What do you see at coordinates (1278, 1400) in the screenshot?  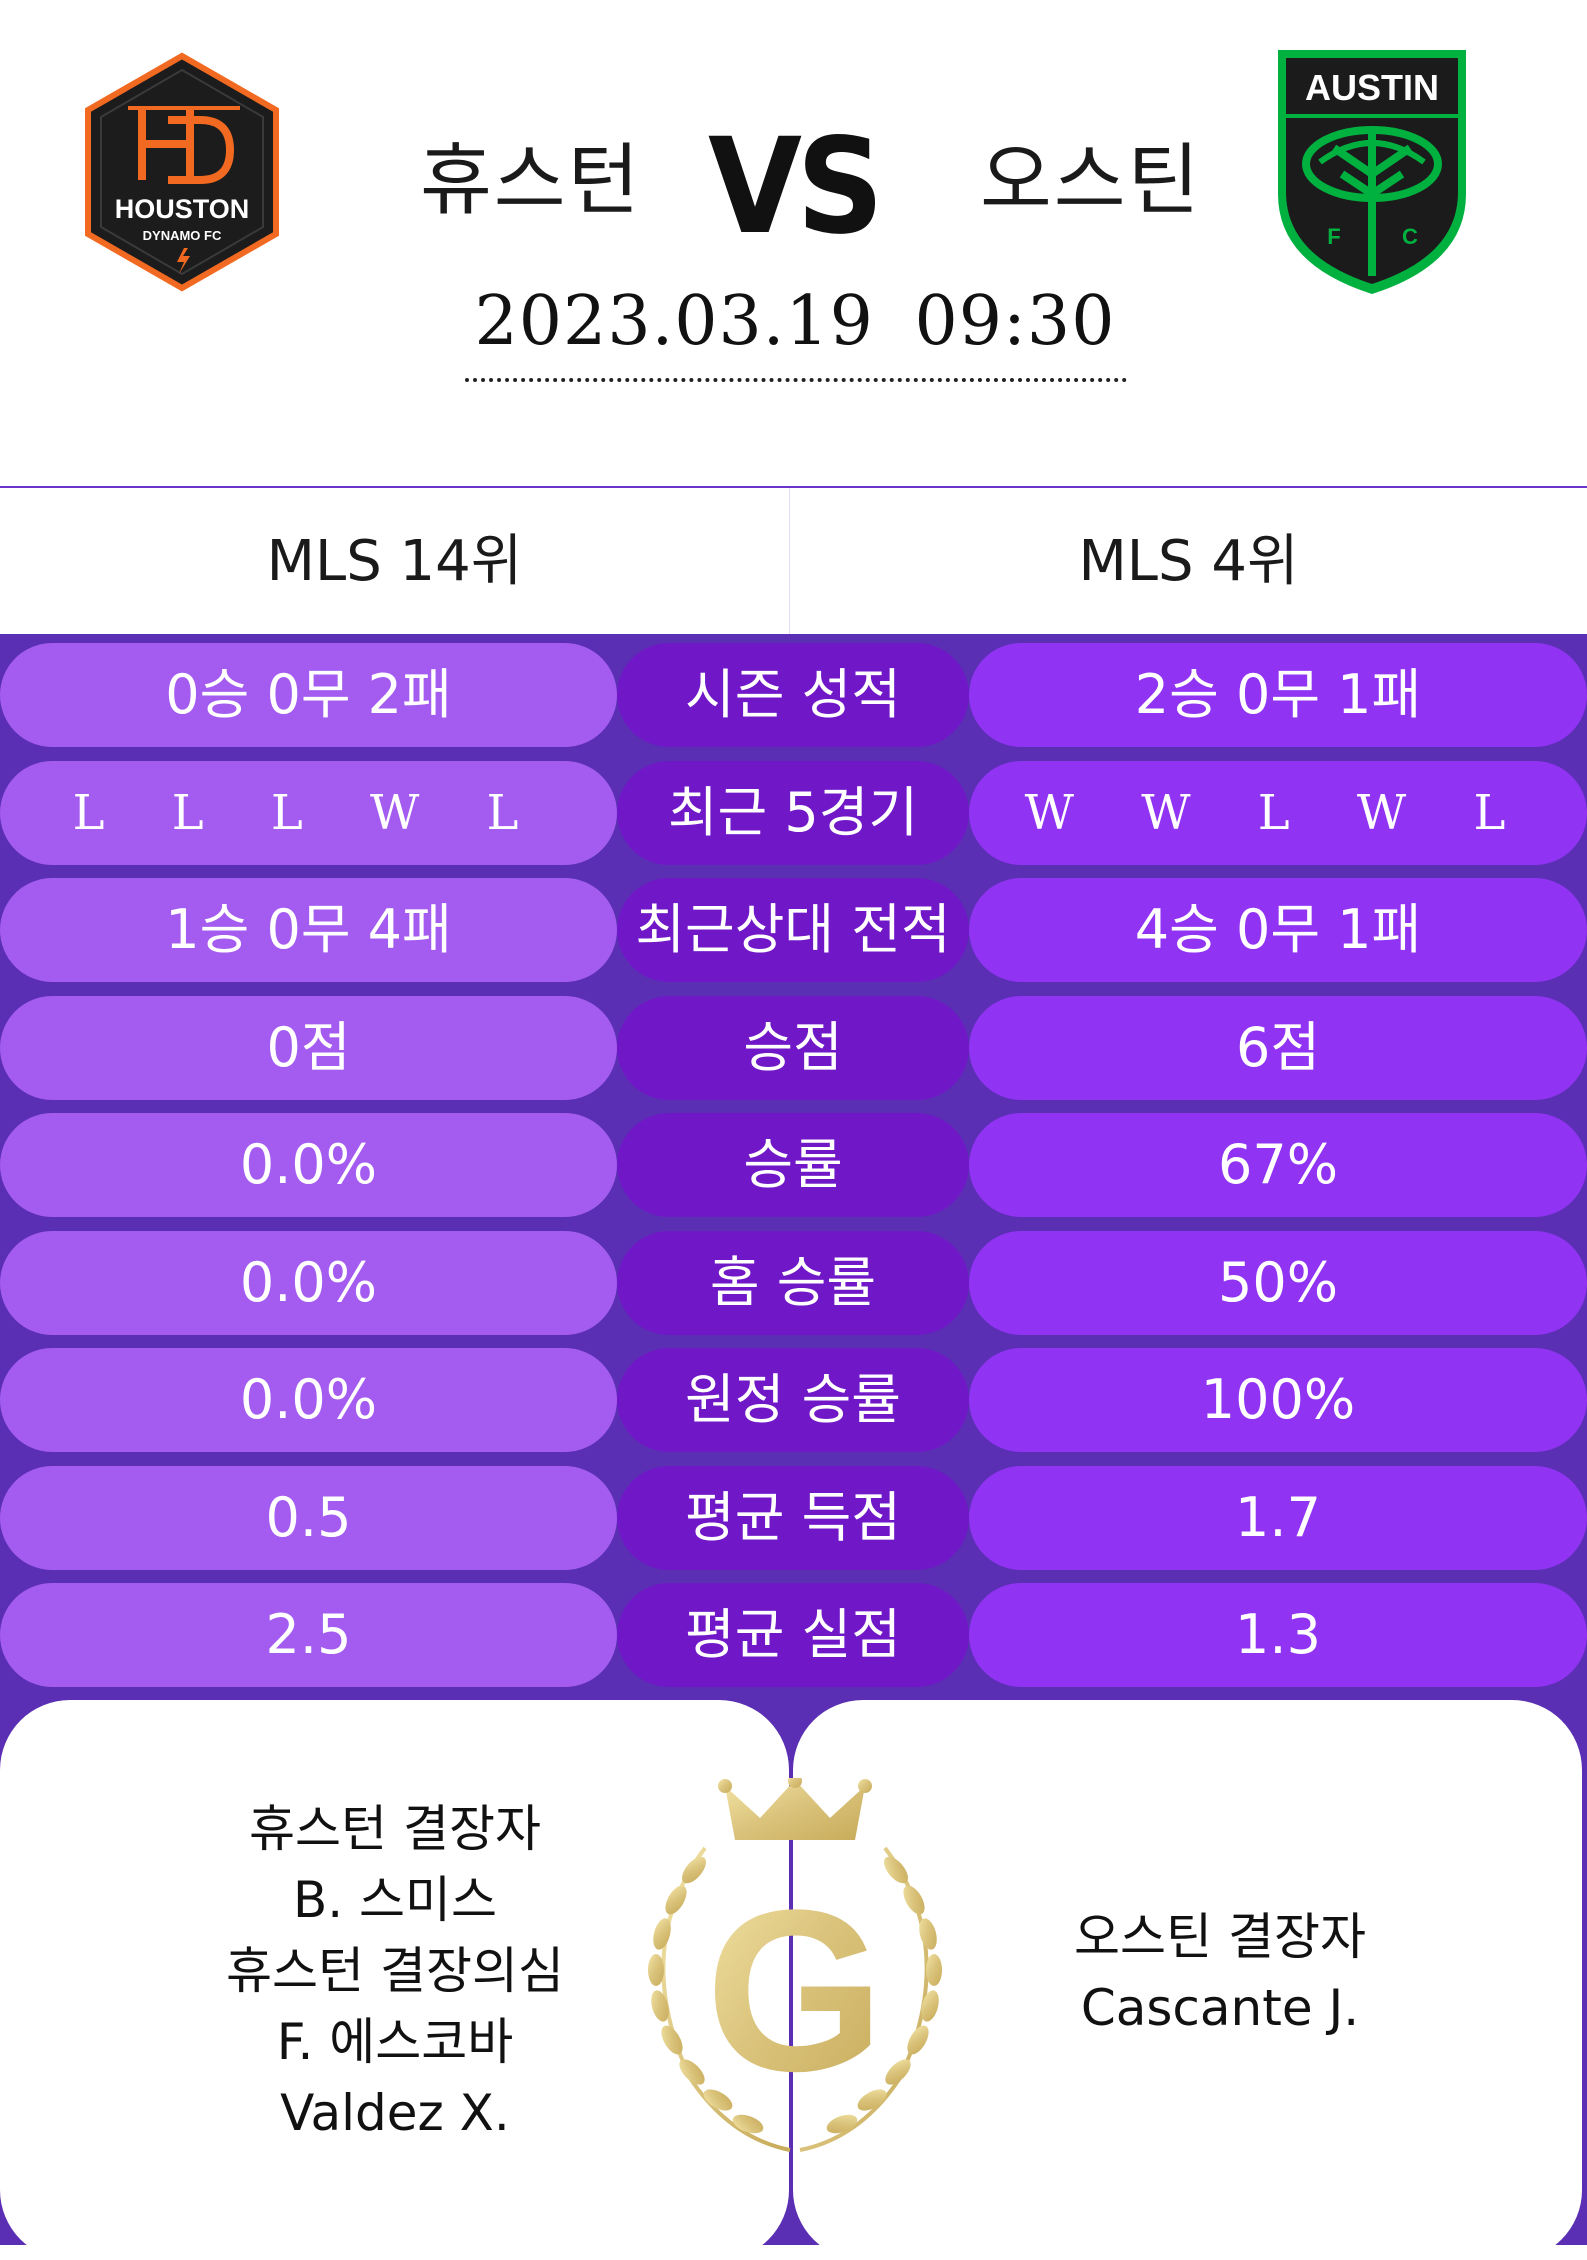 I see `away-stat-value: 100%` at bounding box center [1278, 1400].